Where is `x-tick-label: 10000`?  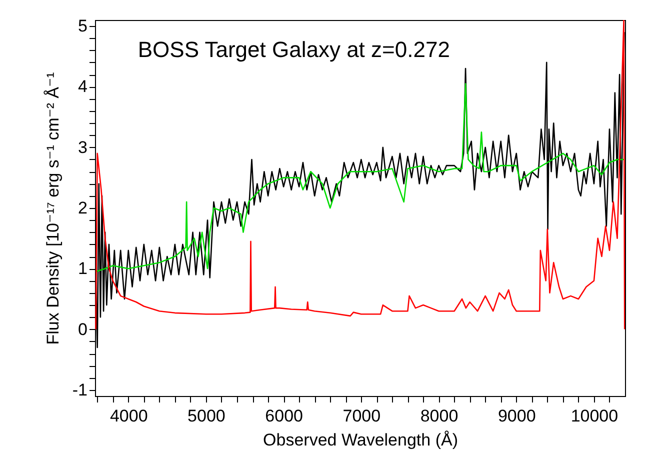 x-tick-label: 10000 is located at coordinates (594, 416).